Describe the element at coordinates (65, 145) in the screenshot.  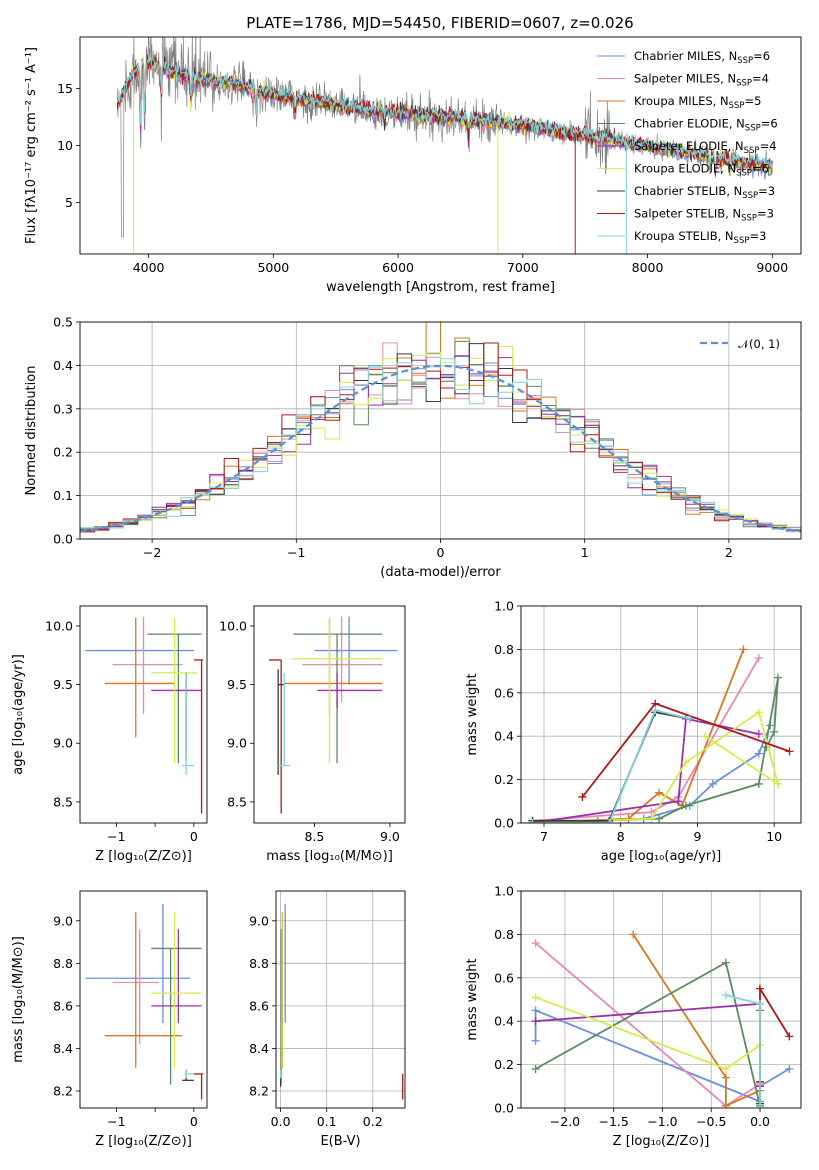
I see `y-tick-label: 10` at that location.